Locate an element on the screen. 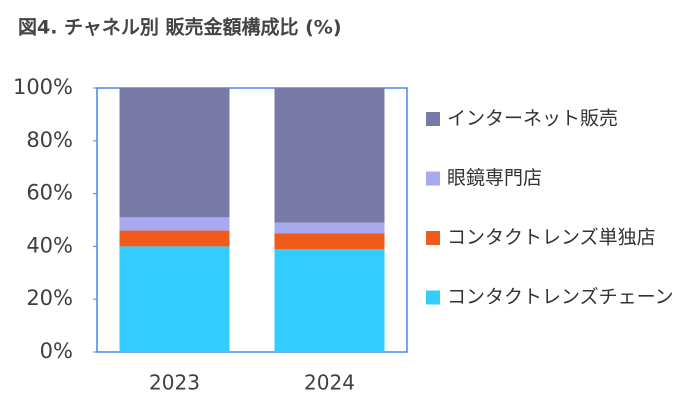 This screenshot has width=700, height=408. x-tick-label: 2024 is located at coordinates (329, 383).